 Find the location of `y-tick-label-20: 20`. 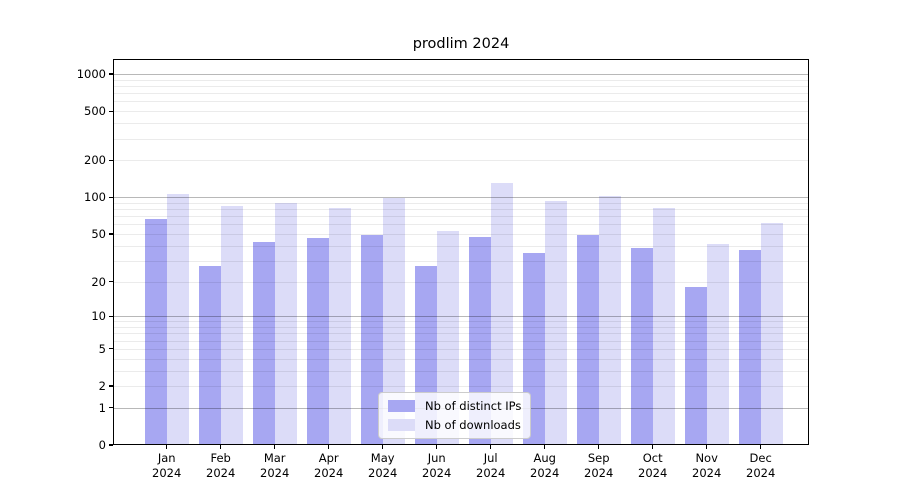

y-tick-label-20: 20 is located at coordinates (98, 281).